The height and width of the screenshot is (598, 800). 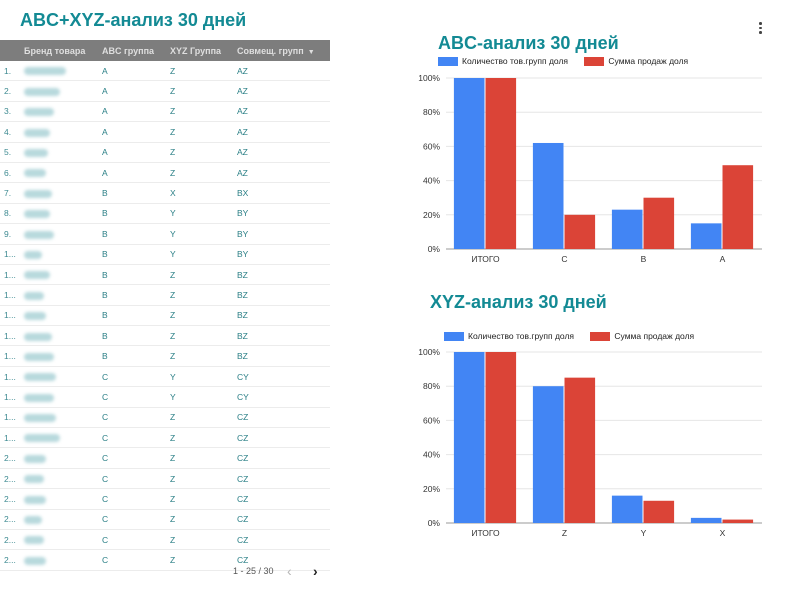 What do you see at coordinates (59, 50) in the screenshot?
I see `col-header-brand: Бренд товара` at bounding box center [59, 50].